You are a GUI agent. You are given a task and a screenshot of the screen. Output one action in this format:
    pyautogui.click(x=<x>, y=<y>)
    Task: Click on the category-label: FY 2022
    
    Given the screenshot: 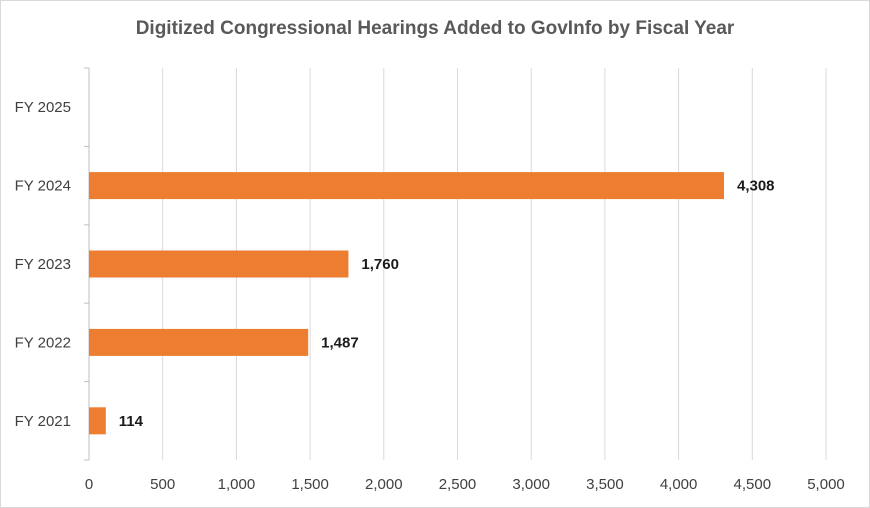 What is the action you would take?
    pyautogui.click(x=43, y=342)
    